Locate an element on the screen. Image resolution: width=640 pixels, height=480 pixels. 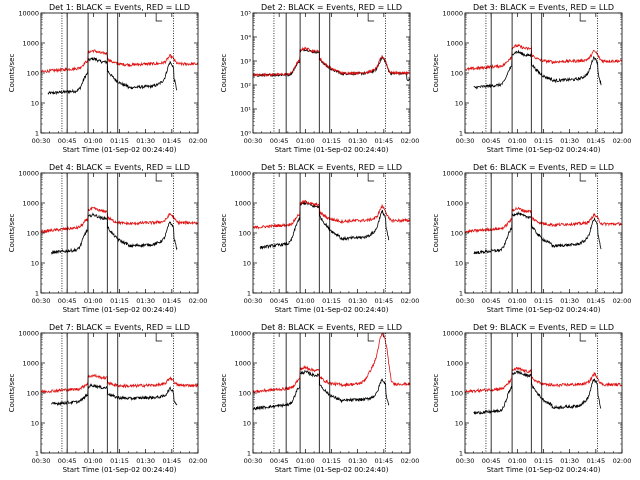
y-tick-label: 10¹ is located at coordinates (245, 110).